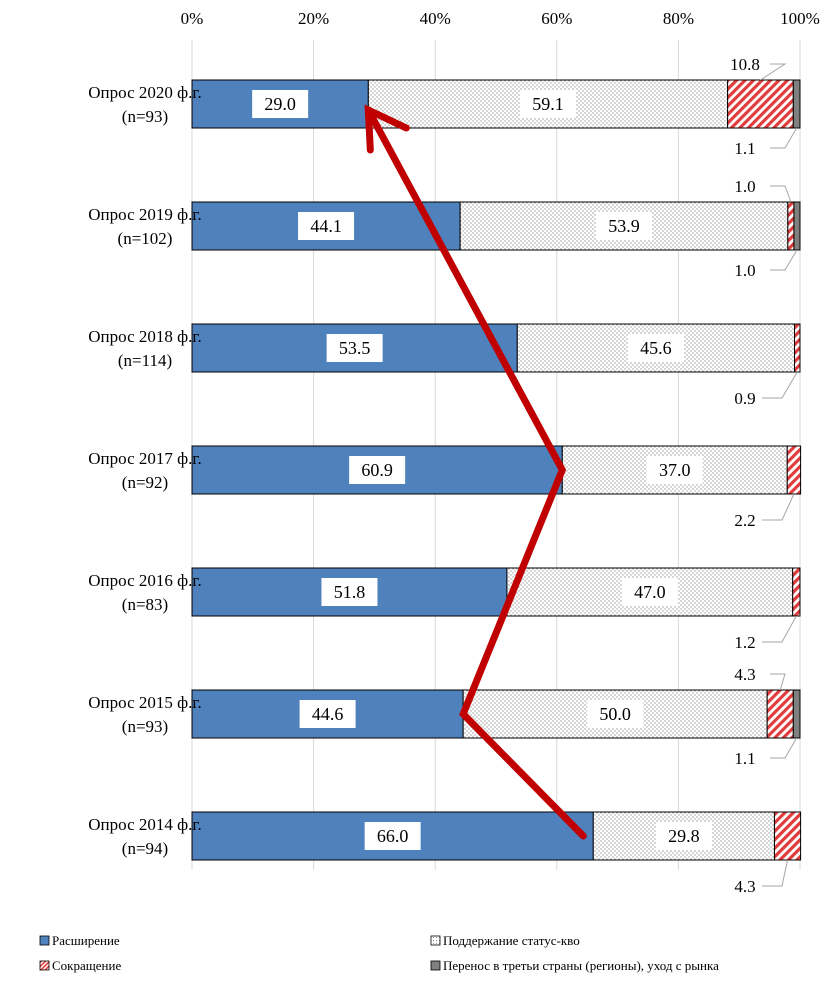  Describe the element at coordinates (744, 520) in the screenshot. I see `data-label: 2.2` at that location.